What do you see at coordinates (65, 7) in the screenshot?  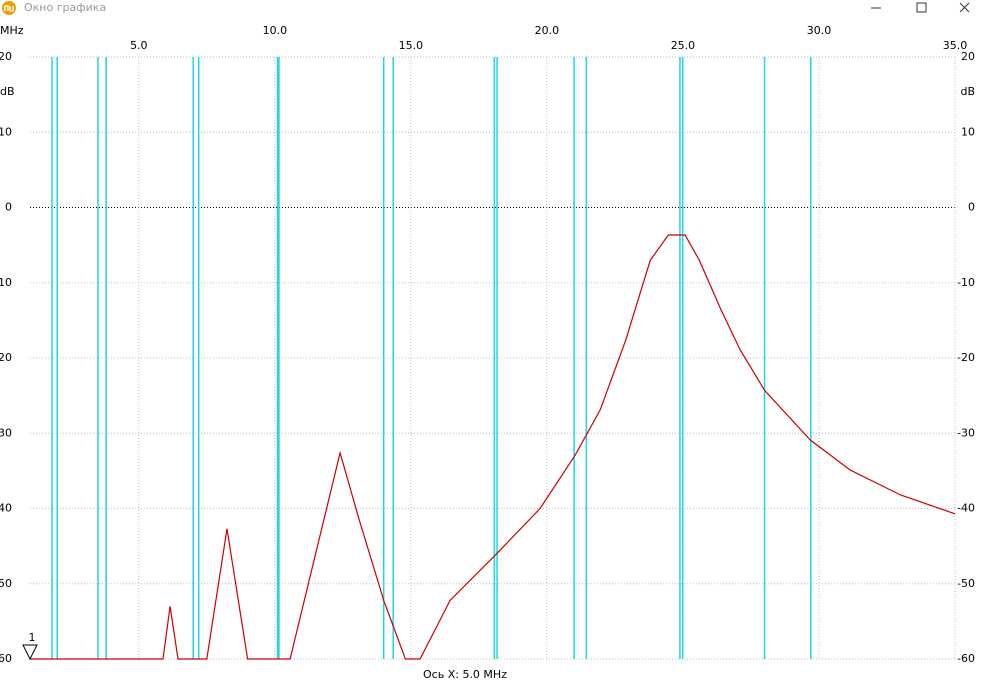 I see `window-title: Окно графика` at bounding box center [65, 7].